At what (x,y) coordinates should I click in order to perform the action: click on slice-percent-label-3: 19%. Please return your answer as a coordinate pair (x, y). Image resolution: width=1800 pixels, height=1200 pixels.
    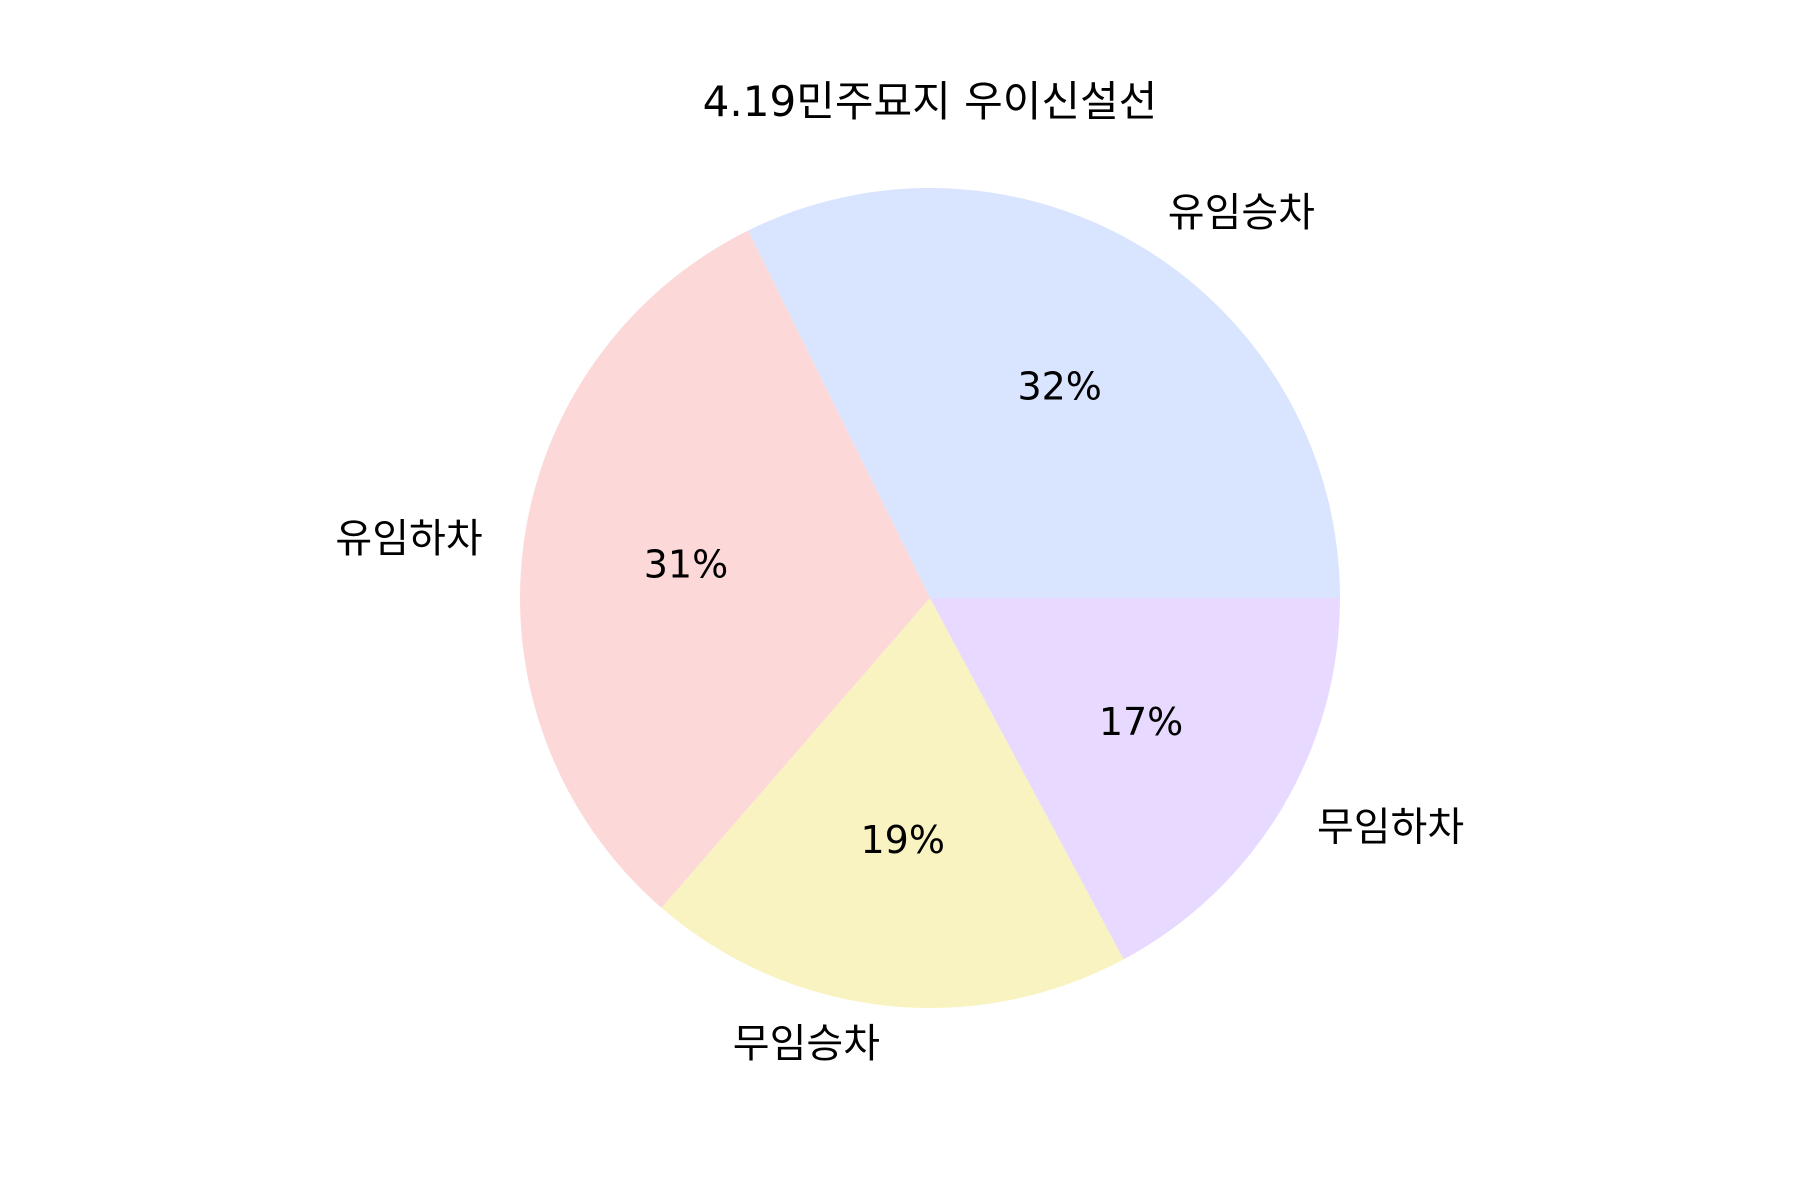
    Looking at the image, I should click on (902, 840).